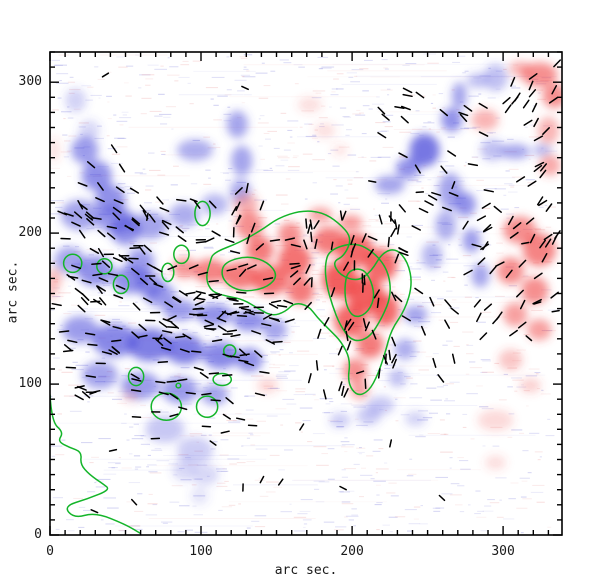 This screenshot has height=585, width=612. I want to click on y-axis-title: arc sec., so click(13, 292).